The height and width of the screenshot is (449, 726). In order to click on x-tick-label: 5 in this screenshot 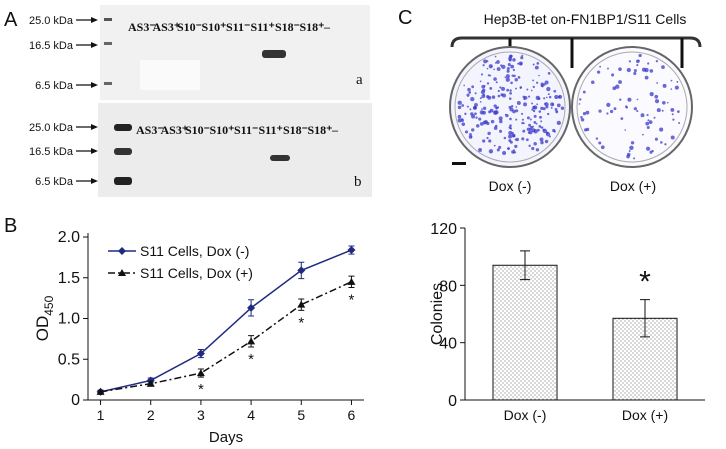, I will do `click(301, 415)`.